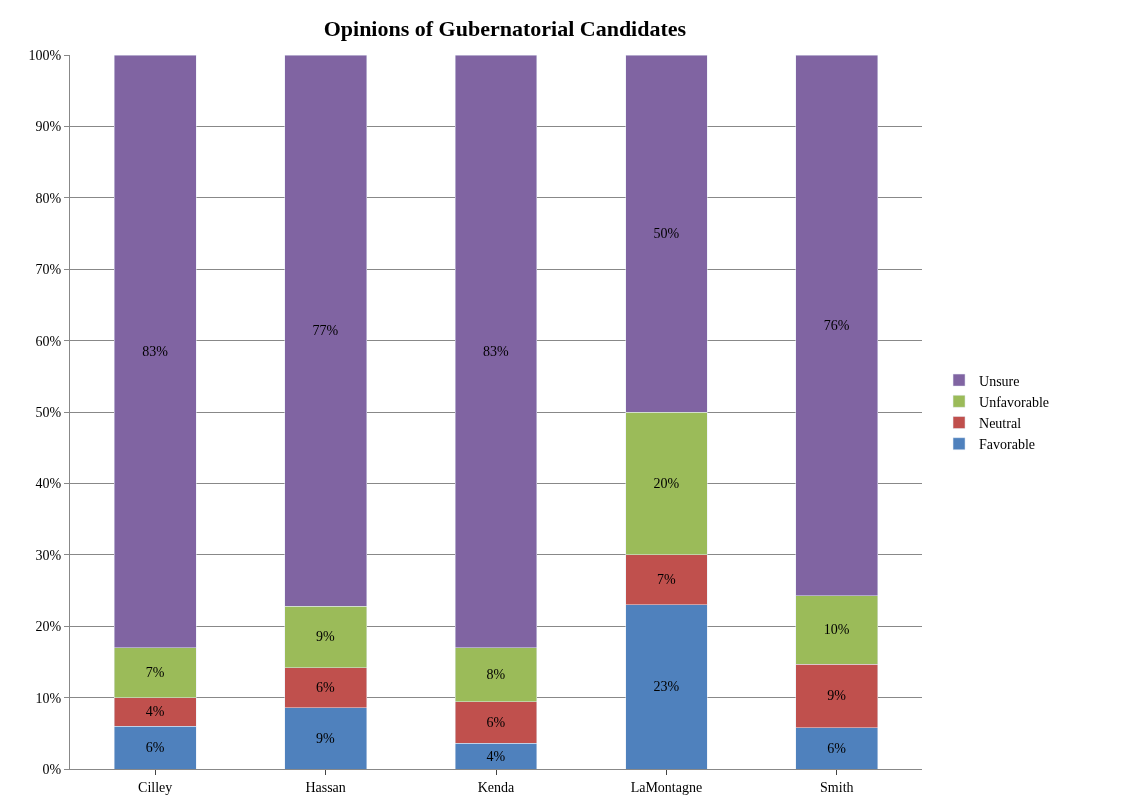 This screenshot has height=809, width=1122. I want to click on y-tick-label: 30%, so click(48, 555).